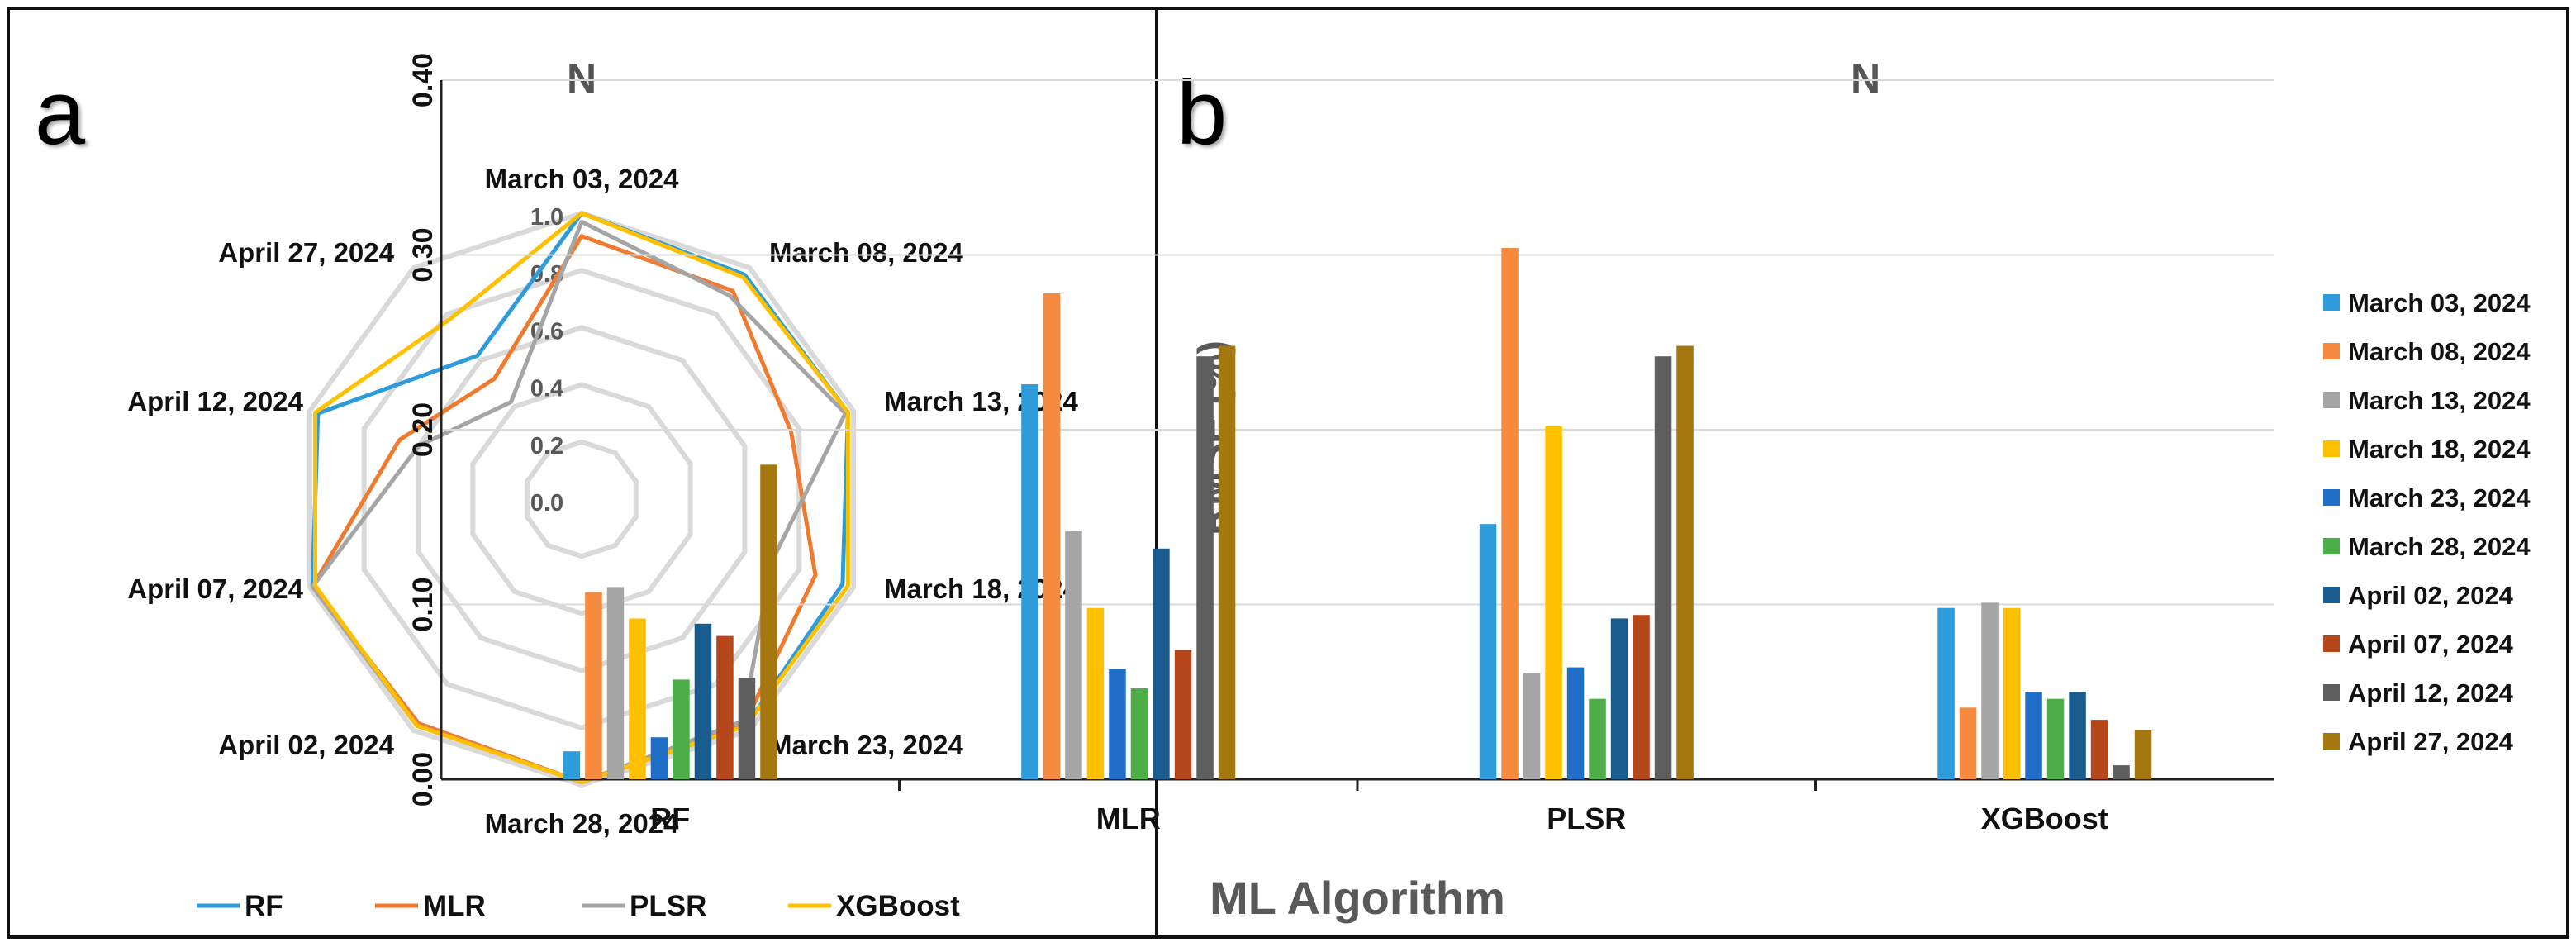 The height and width of the screenshot is (947, 2576). Describe the element at coordinates (1663, 568) in the screenshot. I see `bar-plsr-april-12-2024` at that location.